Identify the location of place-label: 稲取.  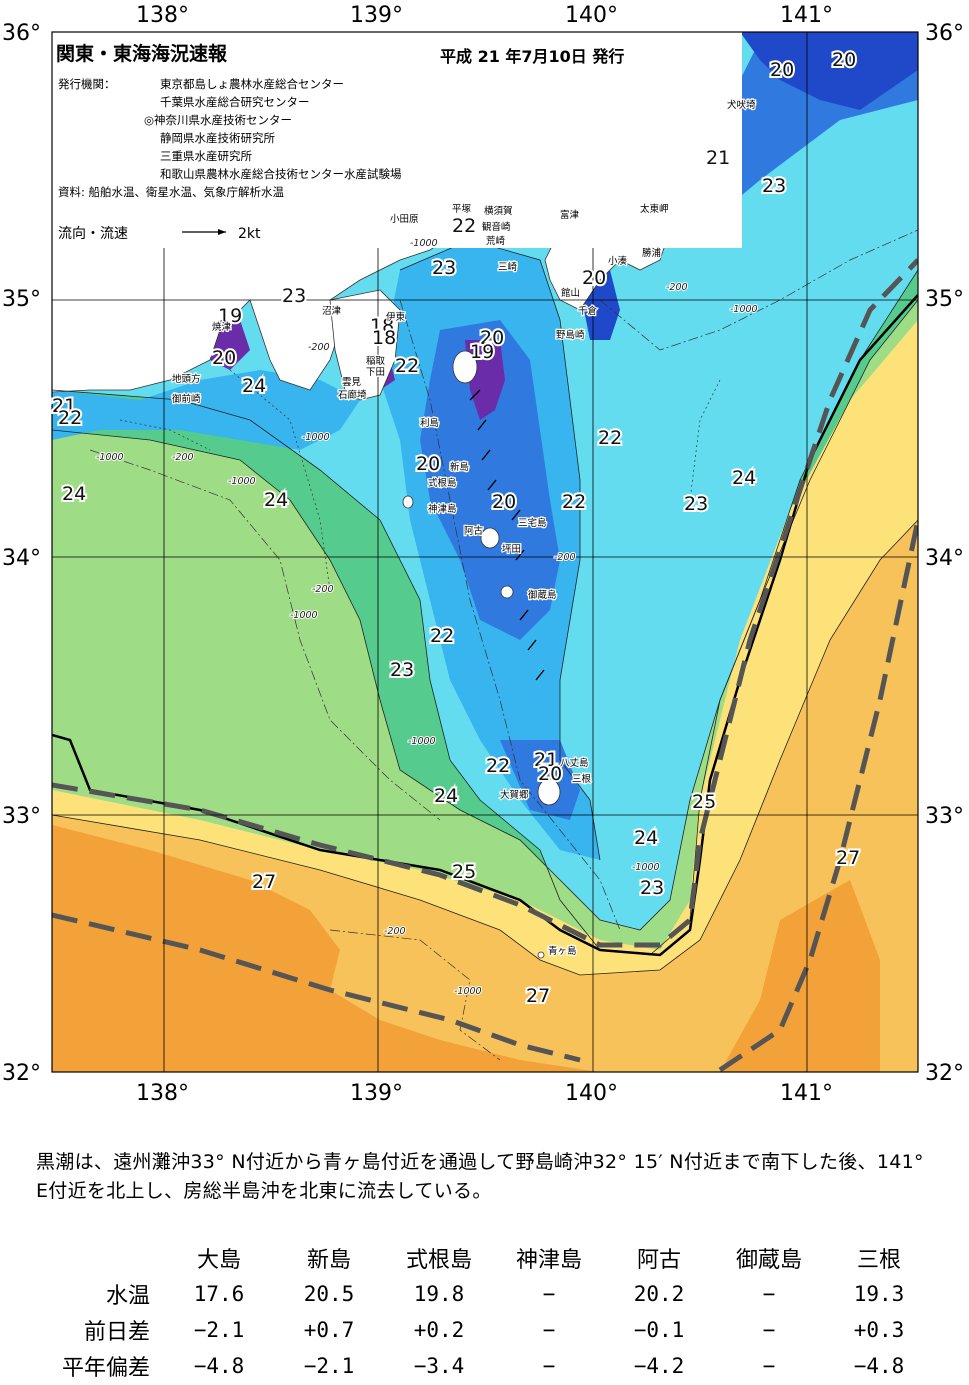
(376, 361).